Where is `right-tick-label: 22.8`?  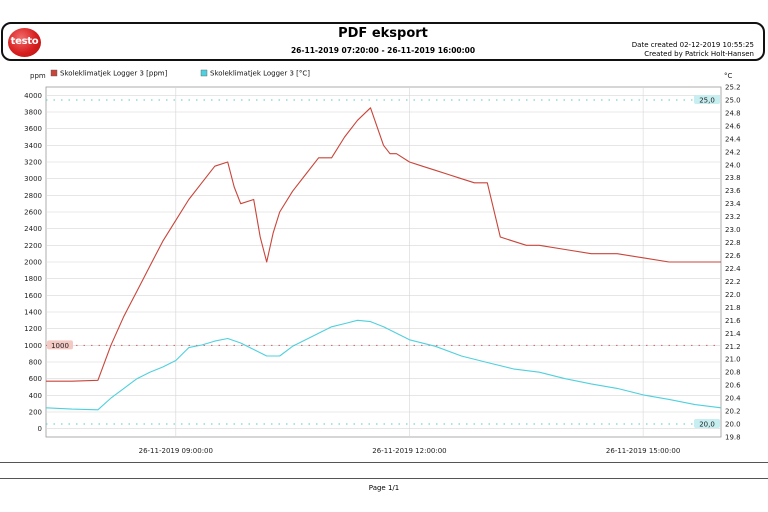 right-tick-label: 22.8 is located at coordinates (733, 243).